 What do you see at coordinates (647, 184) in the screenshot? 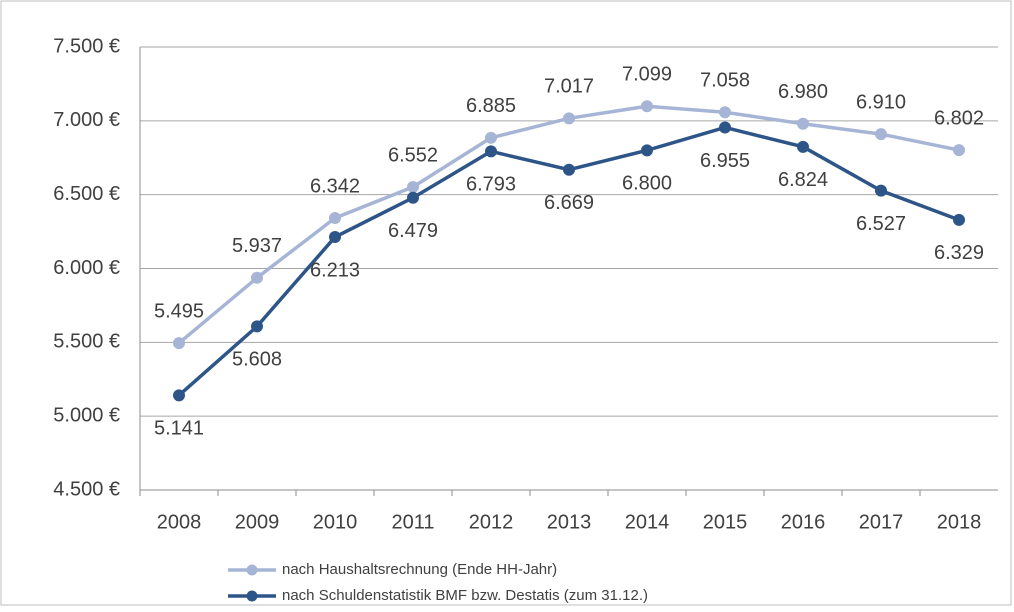
I see `data-label: 6.800` at bounding box center [647, 184].